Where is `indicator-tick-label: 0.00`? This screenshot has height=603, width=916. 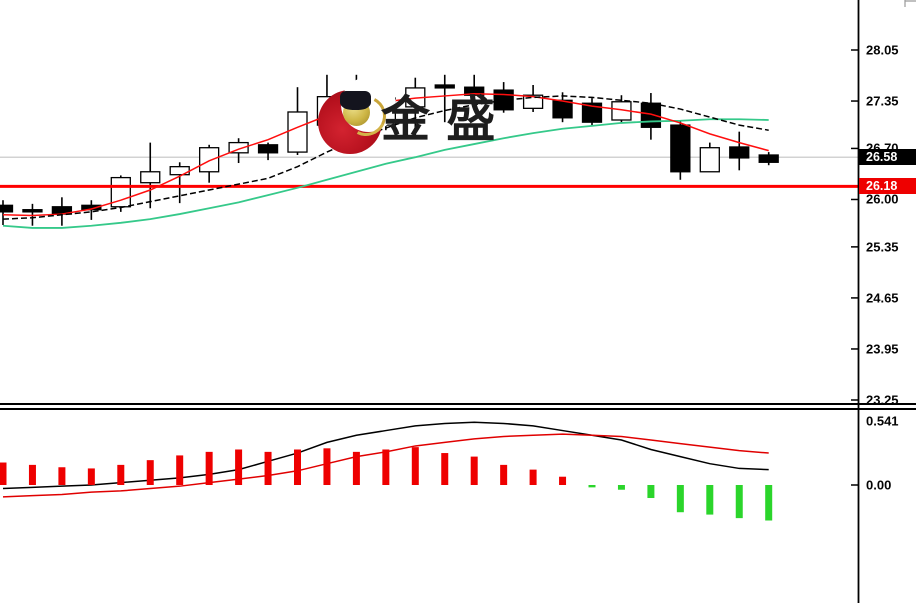 indicator-tick-label: 0.00 is located at coordinates (879, 485).